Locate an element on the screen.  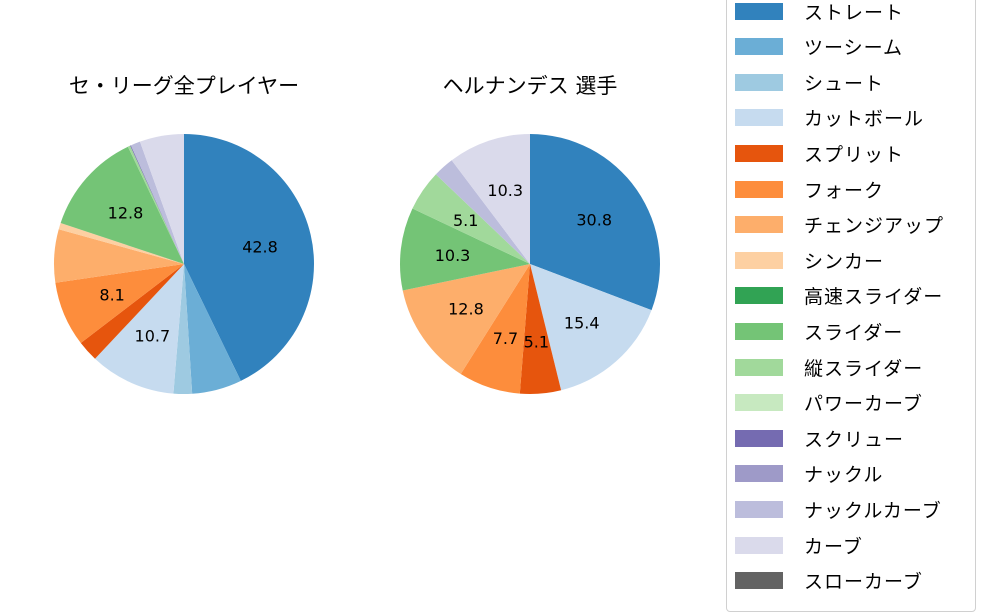
player-pitch-pie-chart: 30.8 15.4 5.1 7.7 12.8 10.3 5.1 10.3 is located at coordinates (530, 264).